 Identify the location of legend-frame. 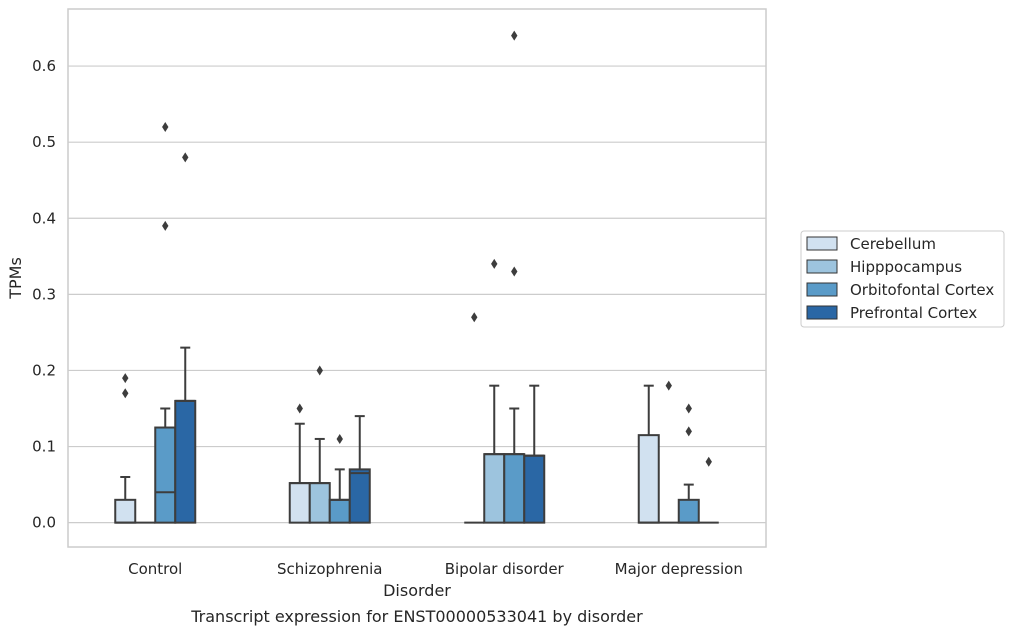
(902, 279).